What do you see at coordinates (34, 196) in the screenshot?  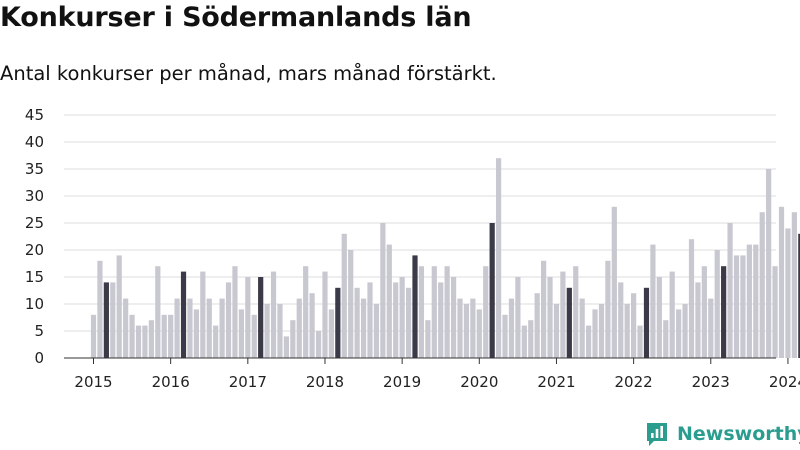 I see `y-tick-label: 30` at bounding box center [34, 196].